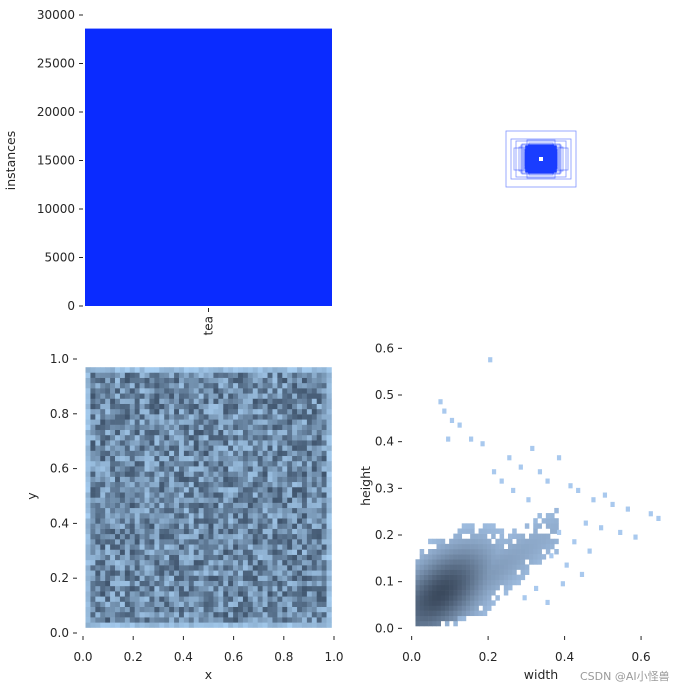 This screenshot has height=689, width=682. Describe the element at coordinates (384, 628) in the screenshot. I see `y-tick-label: 0.0` at that location.